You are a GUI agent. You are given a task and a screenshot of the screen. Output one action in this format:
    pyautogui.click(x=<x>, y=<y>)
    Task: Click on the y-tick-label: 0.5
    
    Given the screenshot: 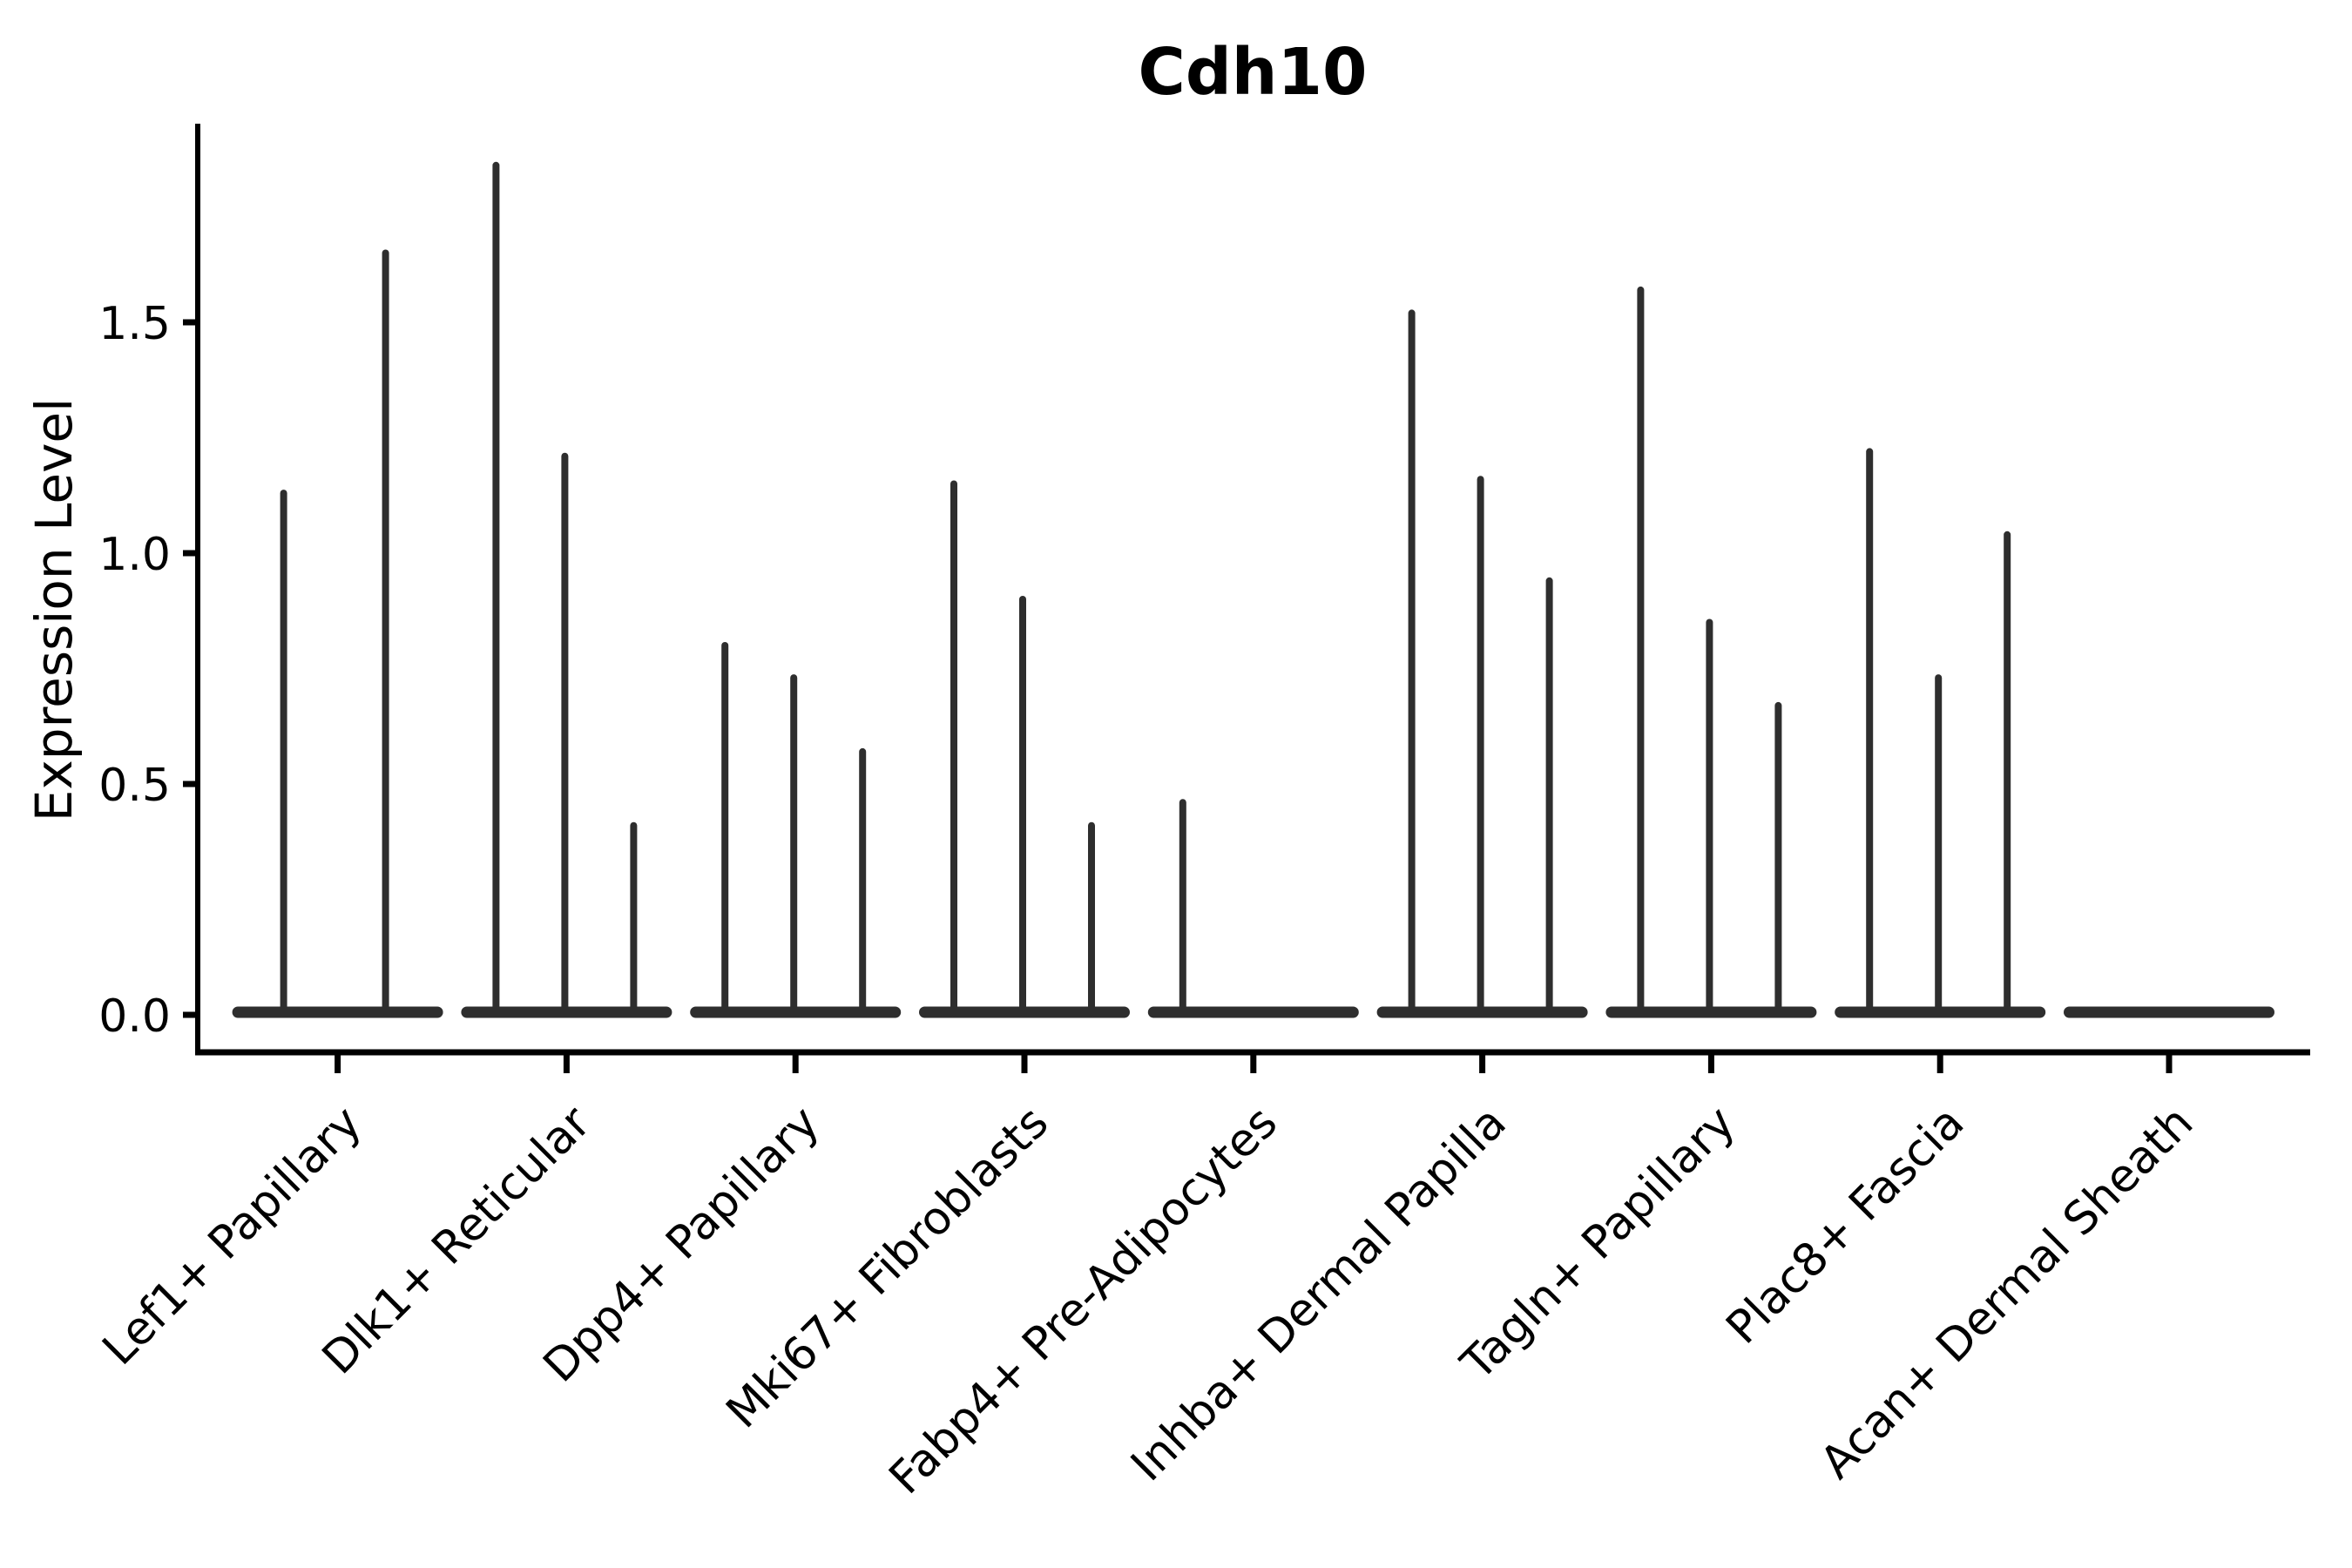 What is the action you would take?
    pyautogui.click(x=134, y=786)
    